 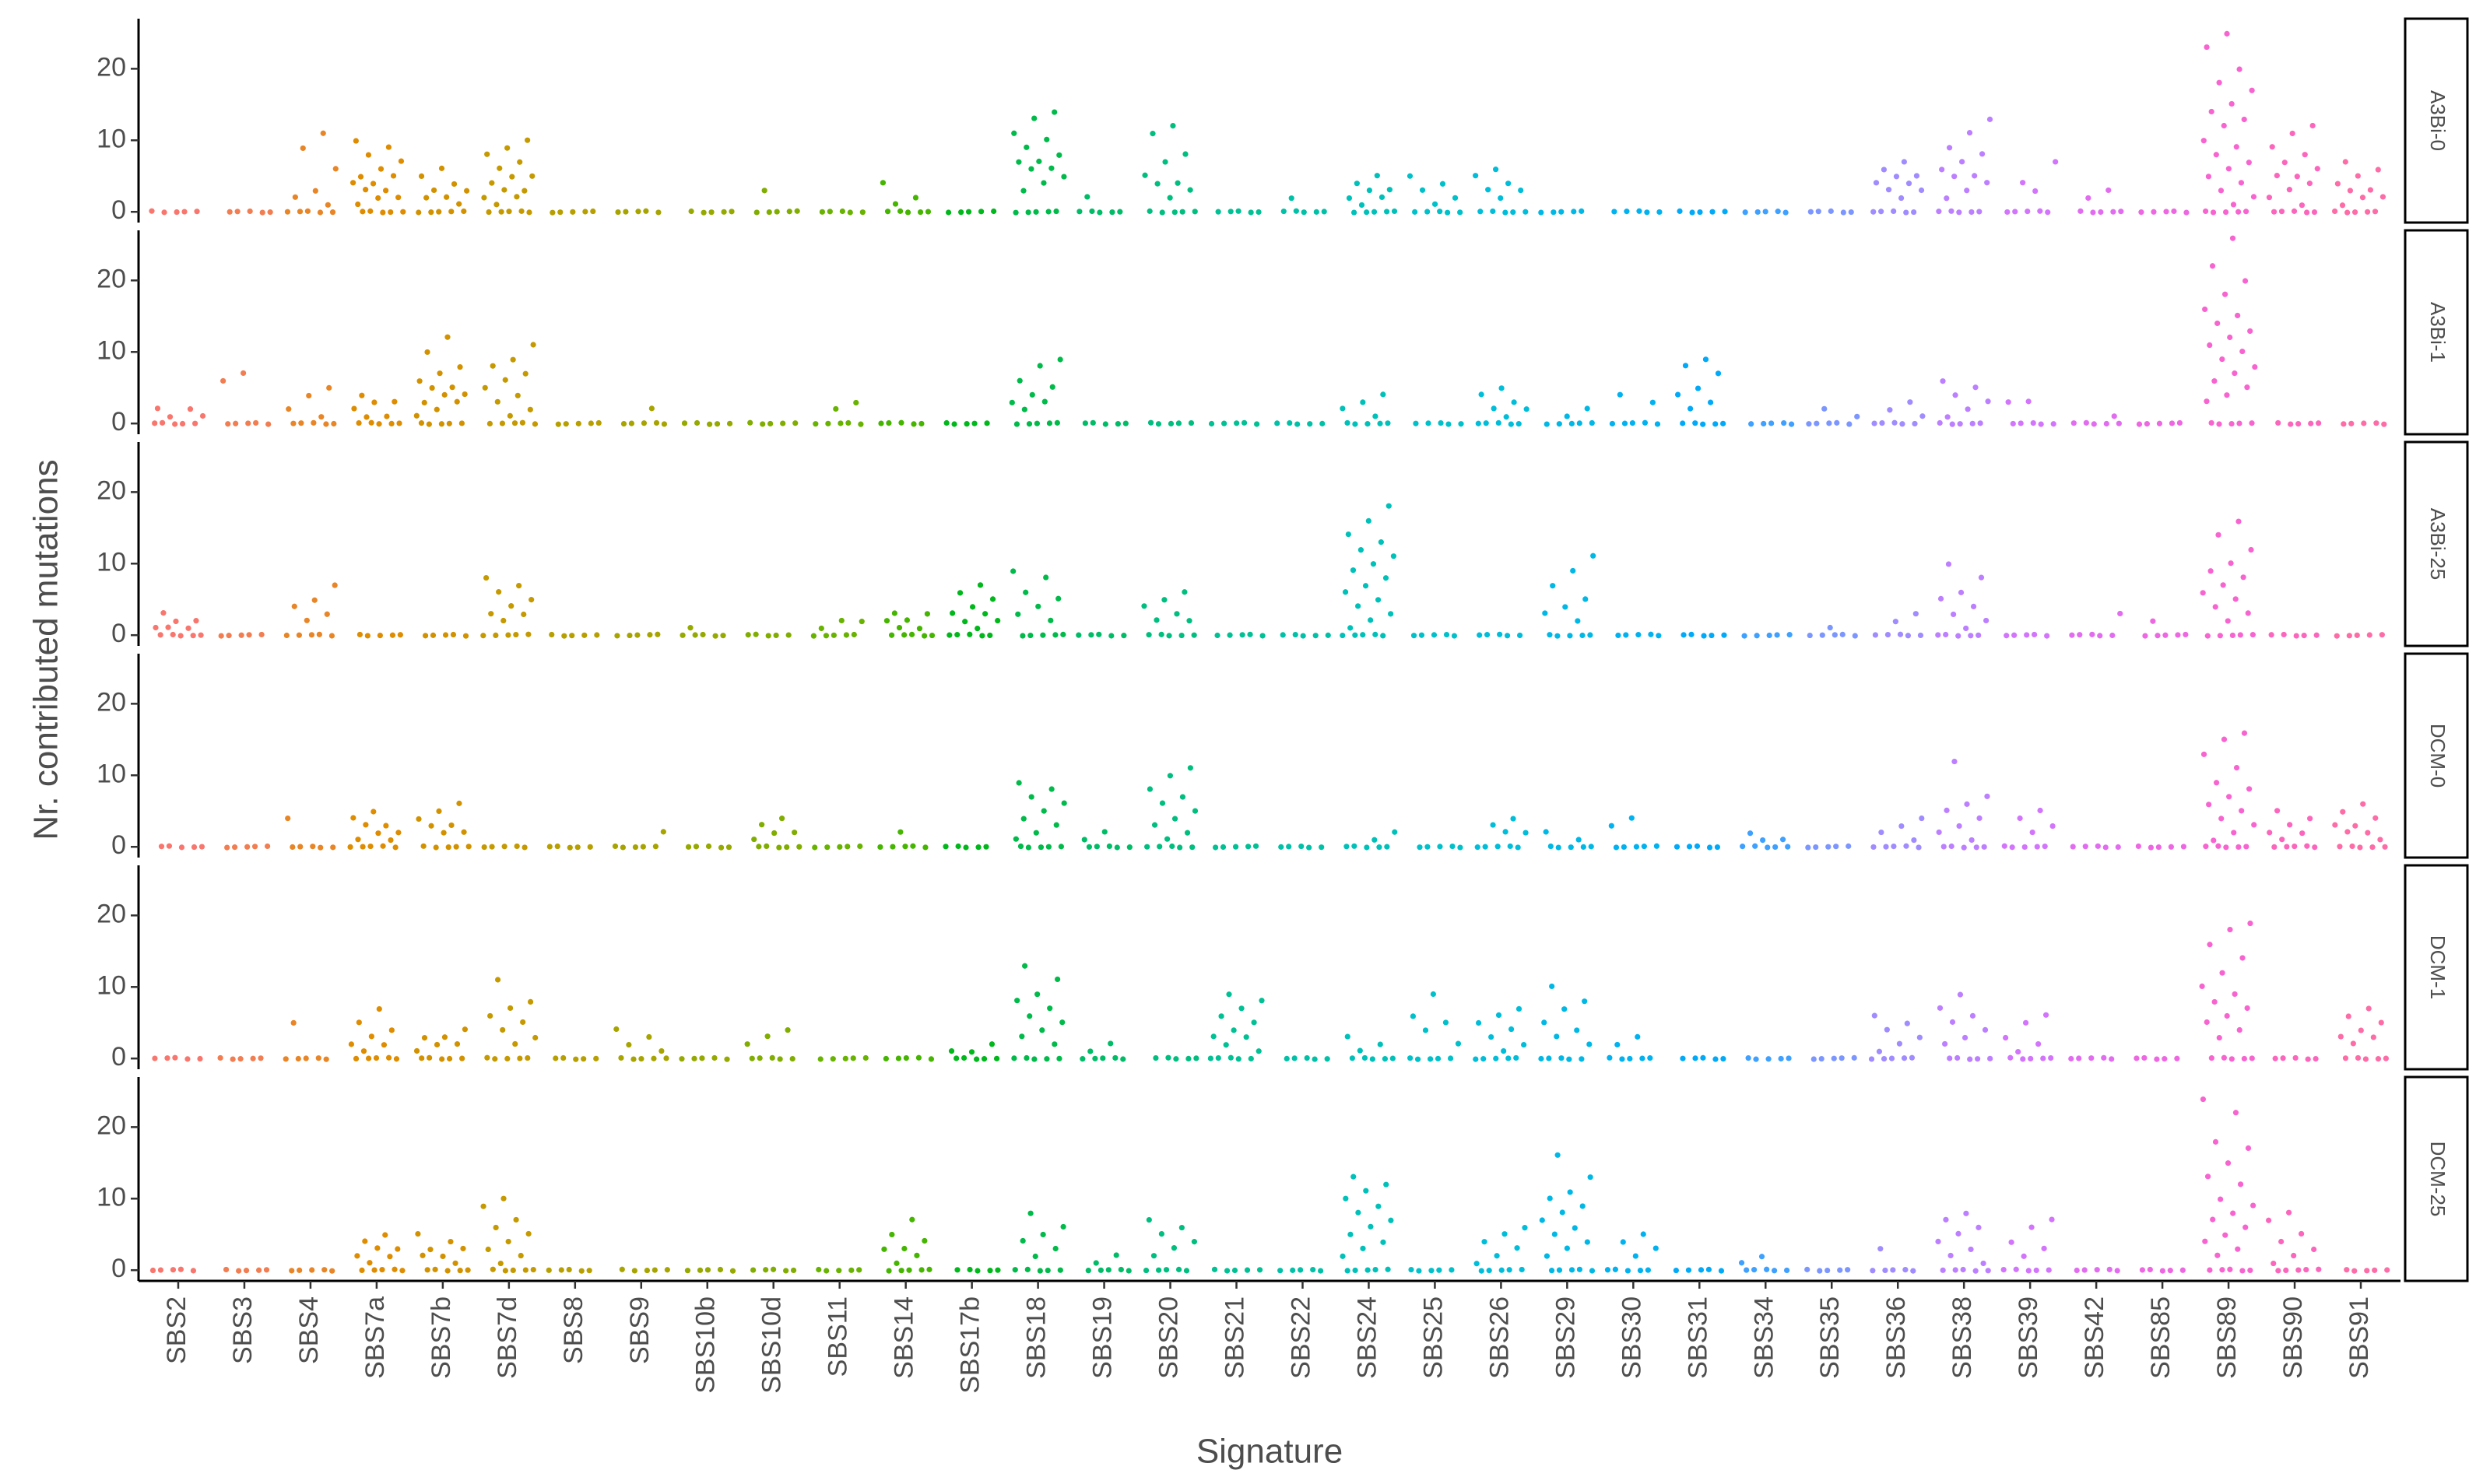 What do you see at coordinates (1269, 1452) in the screenshot?
I see `x-axis-title: Signature` at bounding box center [1269, 1452].